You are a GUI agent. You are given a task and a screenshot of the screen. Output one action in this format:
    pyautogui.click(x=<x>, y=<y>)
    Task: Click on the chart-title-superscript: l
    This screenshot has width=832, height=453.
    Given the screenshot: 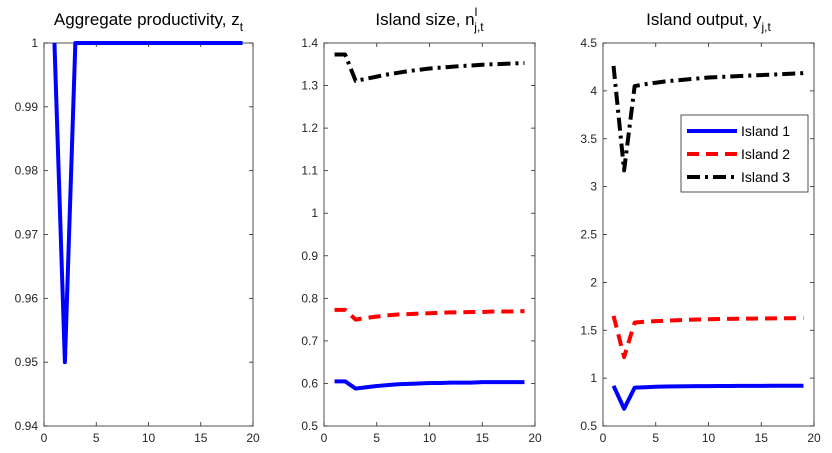 What is the action you would take?
    pyautogui.click(x=476, y=12)
    